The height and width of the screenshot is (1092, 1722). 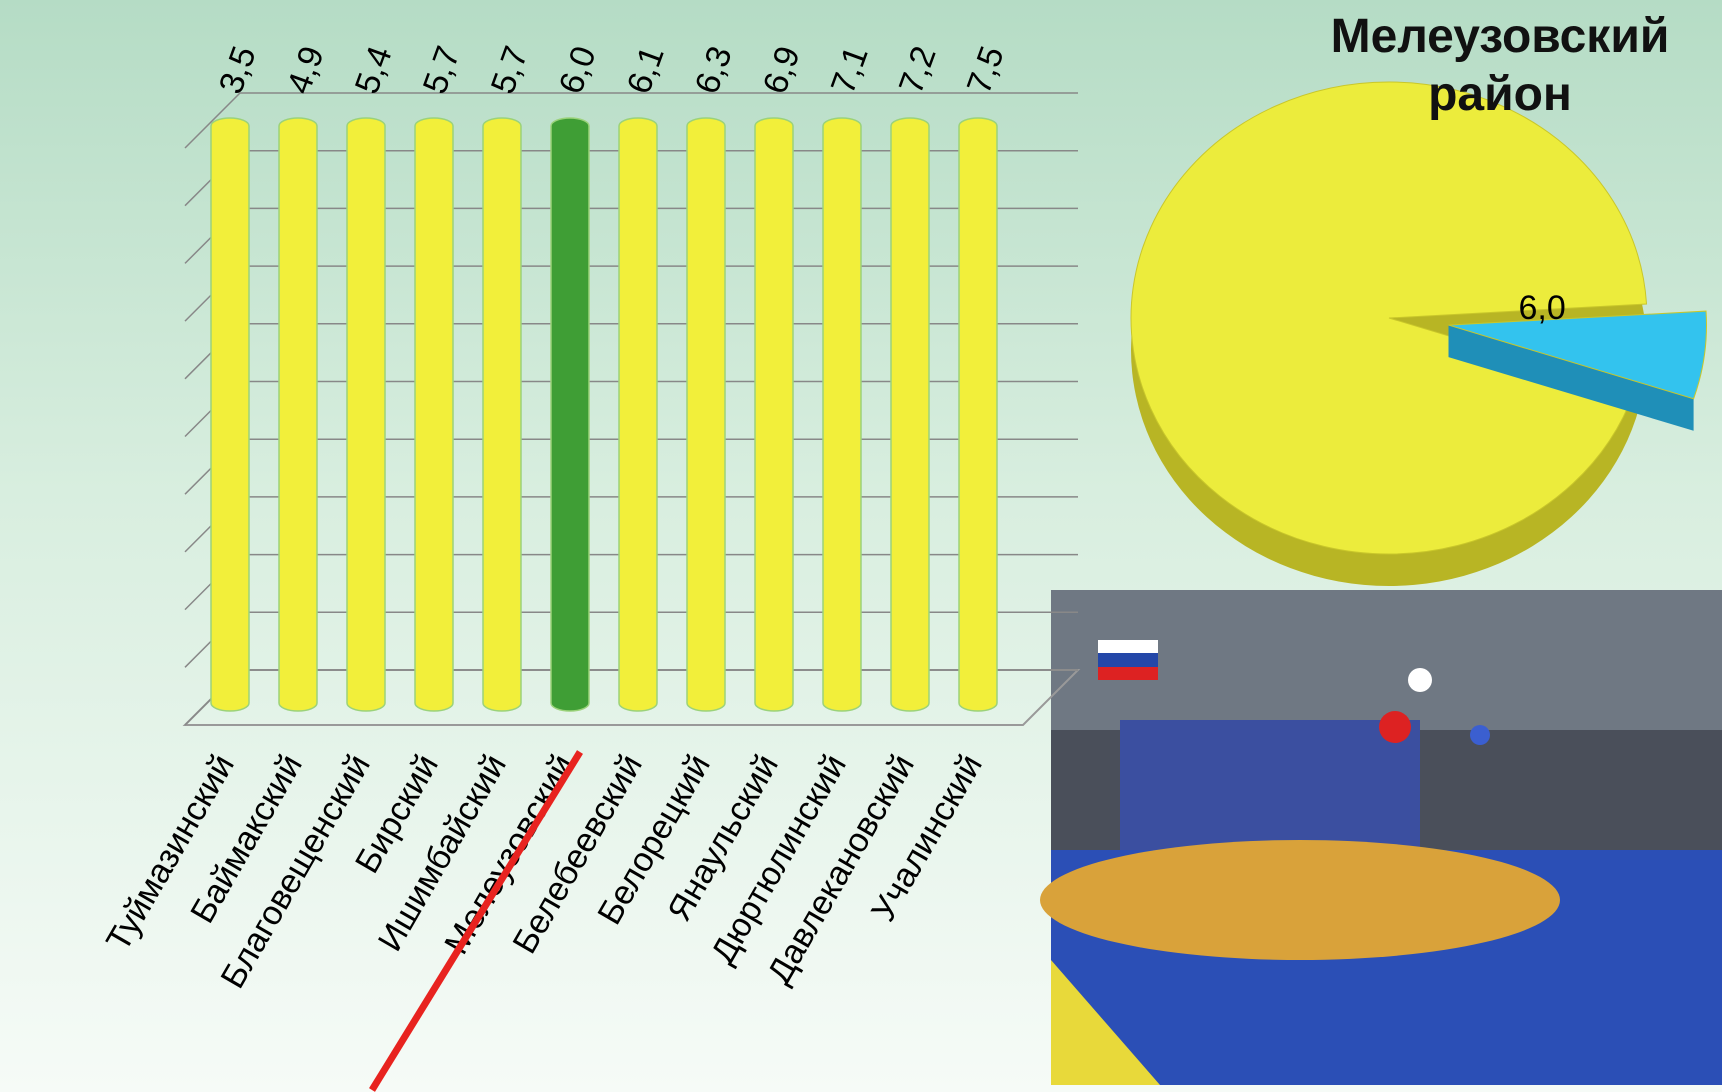 What do you see at coordinates (476, 921) in the screenshot?
I see `highlight-strike` at bounding box center [476, 921].